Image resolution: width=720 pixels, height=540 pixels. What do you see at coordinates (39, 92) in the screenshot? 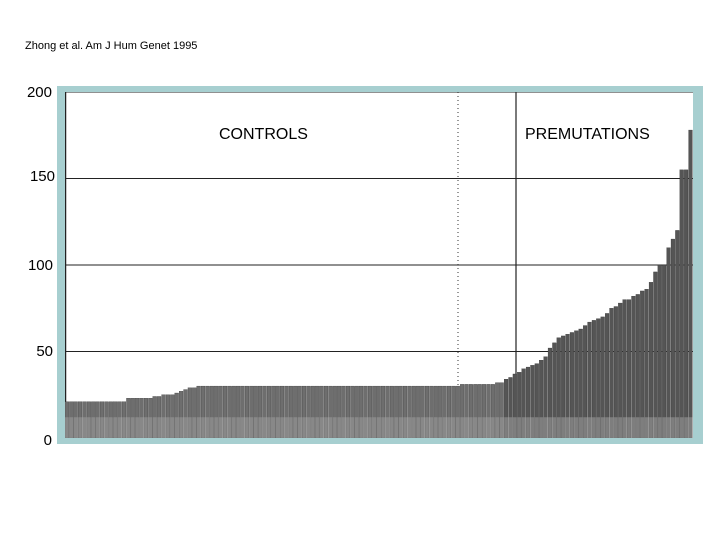
I see `y-tick-label-200: 200` at bounding box center [39, 92].